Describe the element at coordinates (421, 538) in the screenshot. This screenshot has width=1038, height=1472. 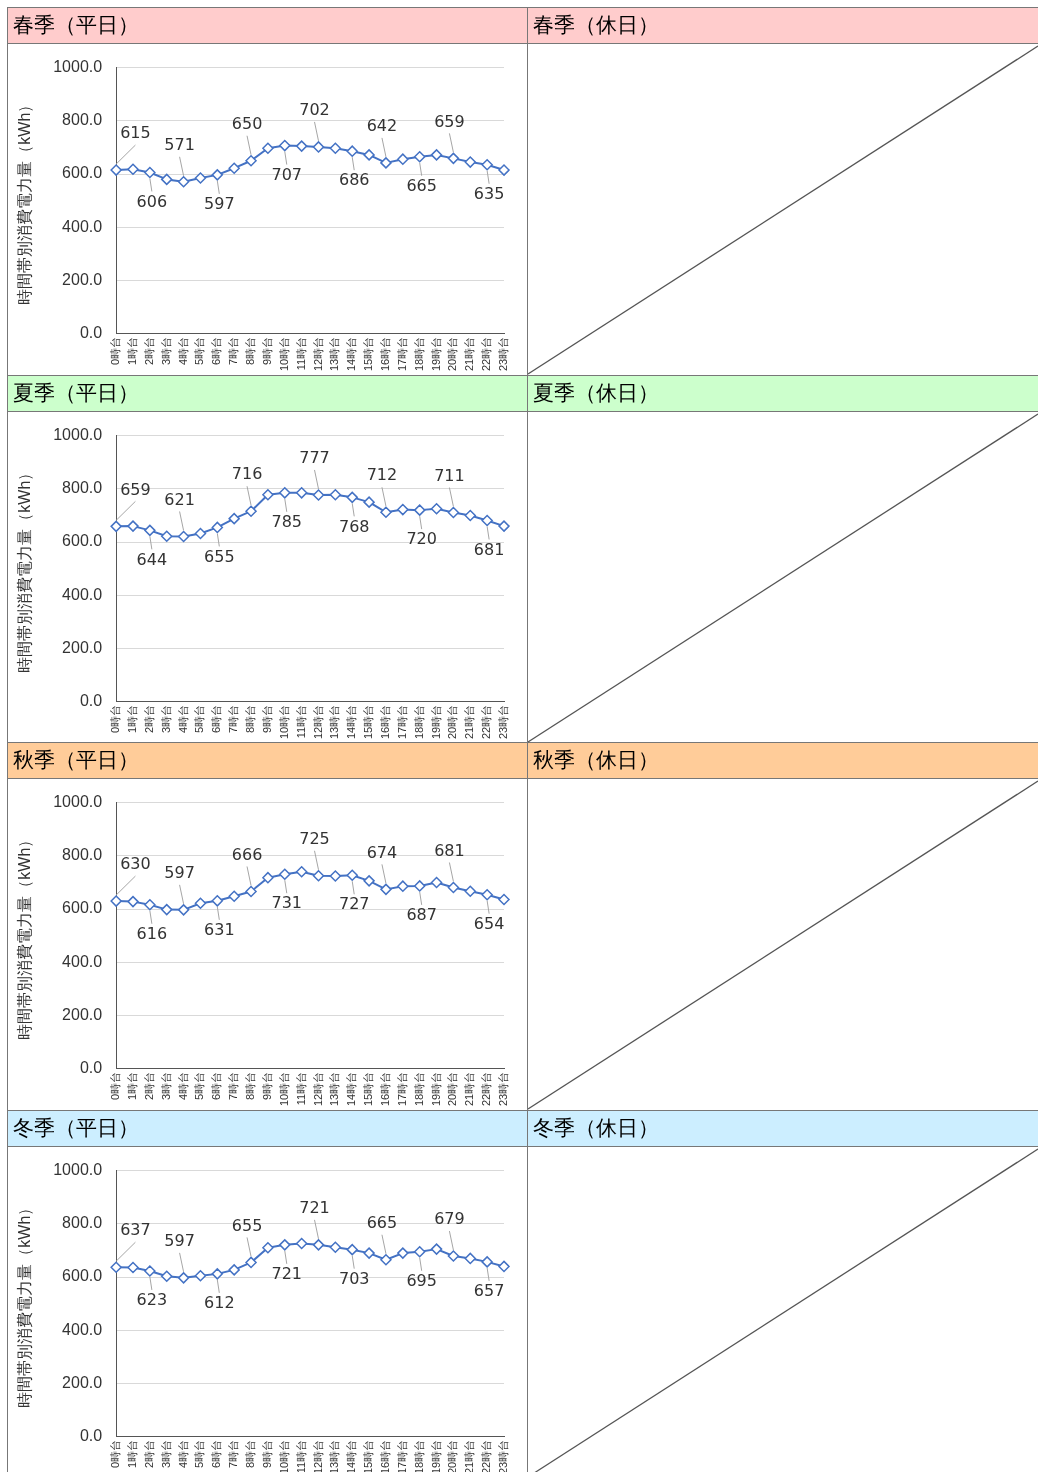
I see `data-label: 720` at that location.